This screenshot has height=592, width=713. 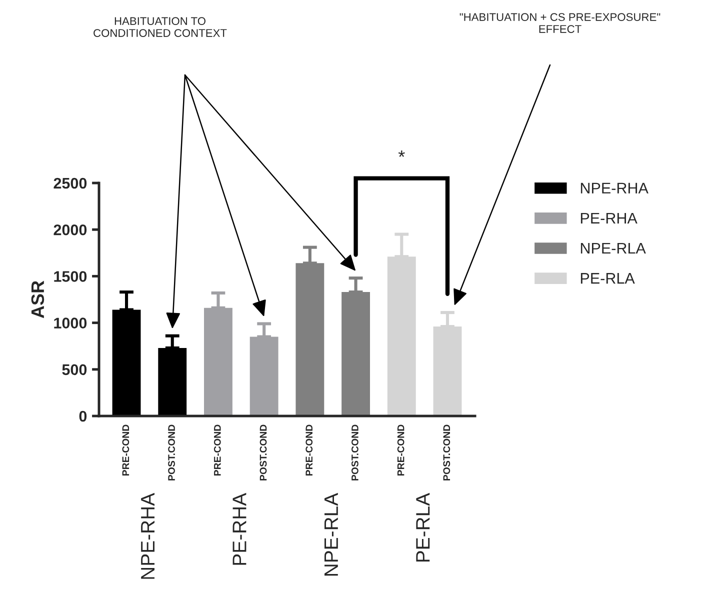 I want to click on y-tick-label: 1500, so click(x=70, y=276).